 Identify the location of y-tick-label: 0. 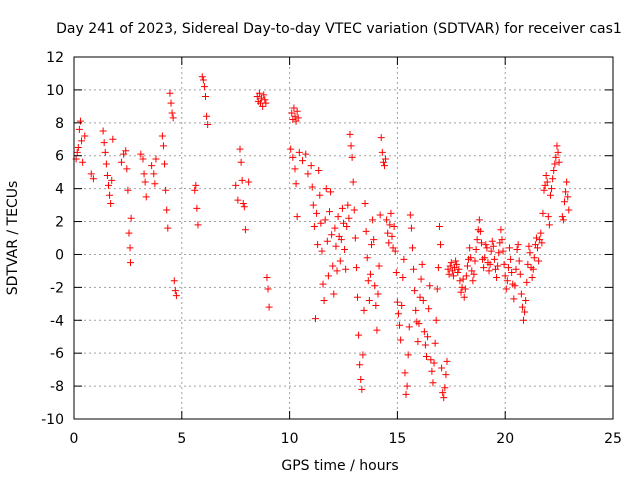
(59, 255).